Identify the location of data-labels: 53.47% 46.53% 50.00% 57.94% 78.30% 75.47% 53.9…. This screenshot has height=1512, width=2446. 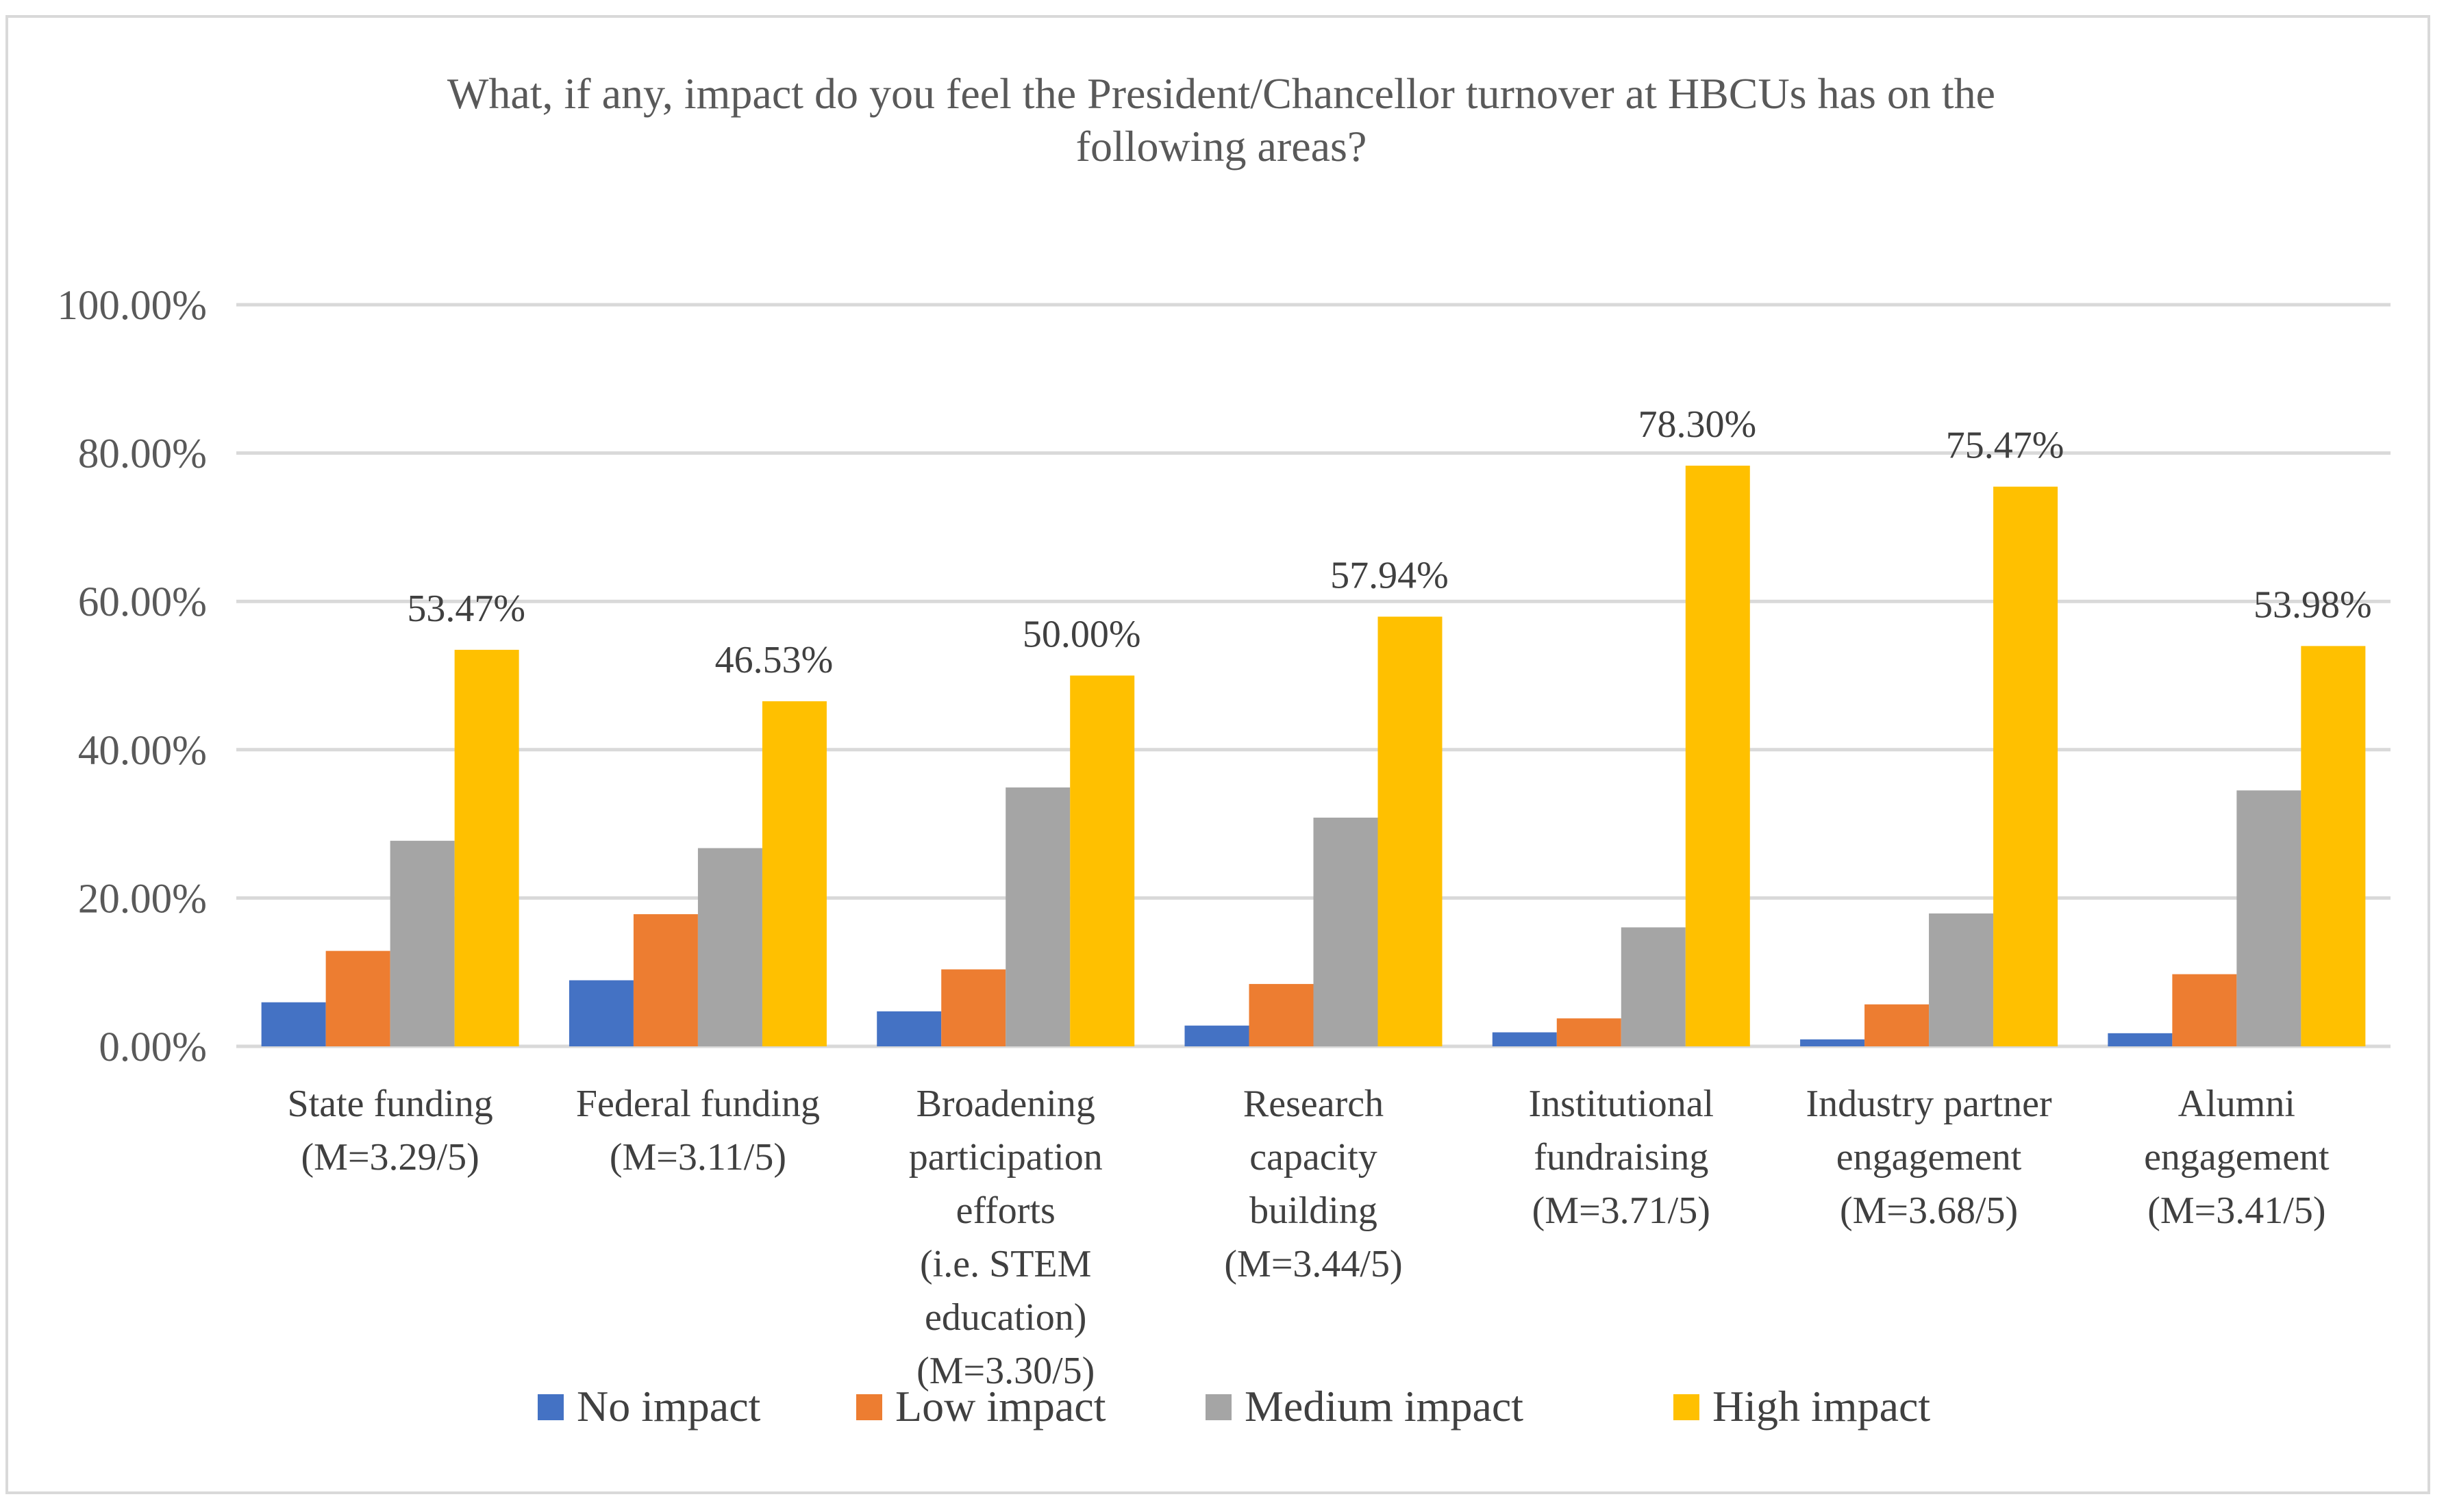
(1389, 542).